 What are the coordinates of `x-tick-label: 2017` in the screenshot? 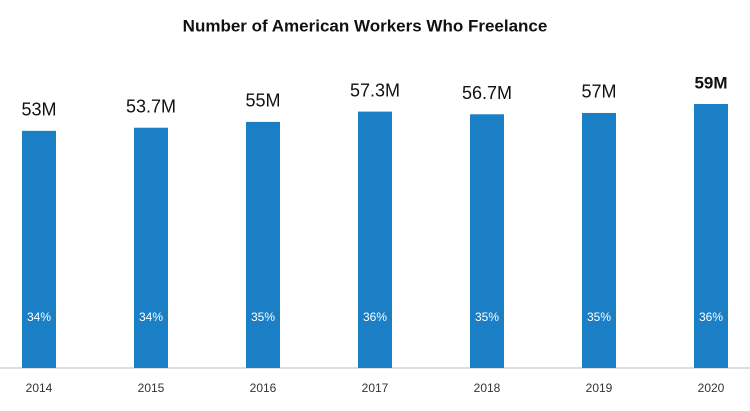 It's located at (375, 388).